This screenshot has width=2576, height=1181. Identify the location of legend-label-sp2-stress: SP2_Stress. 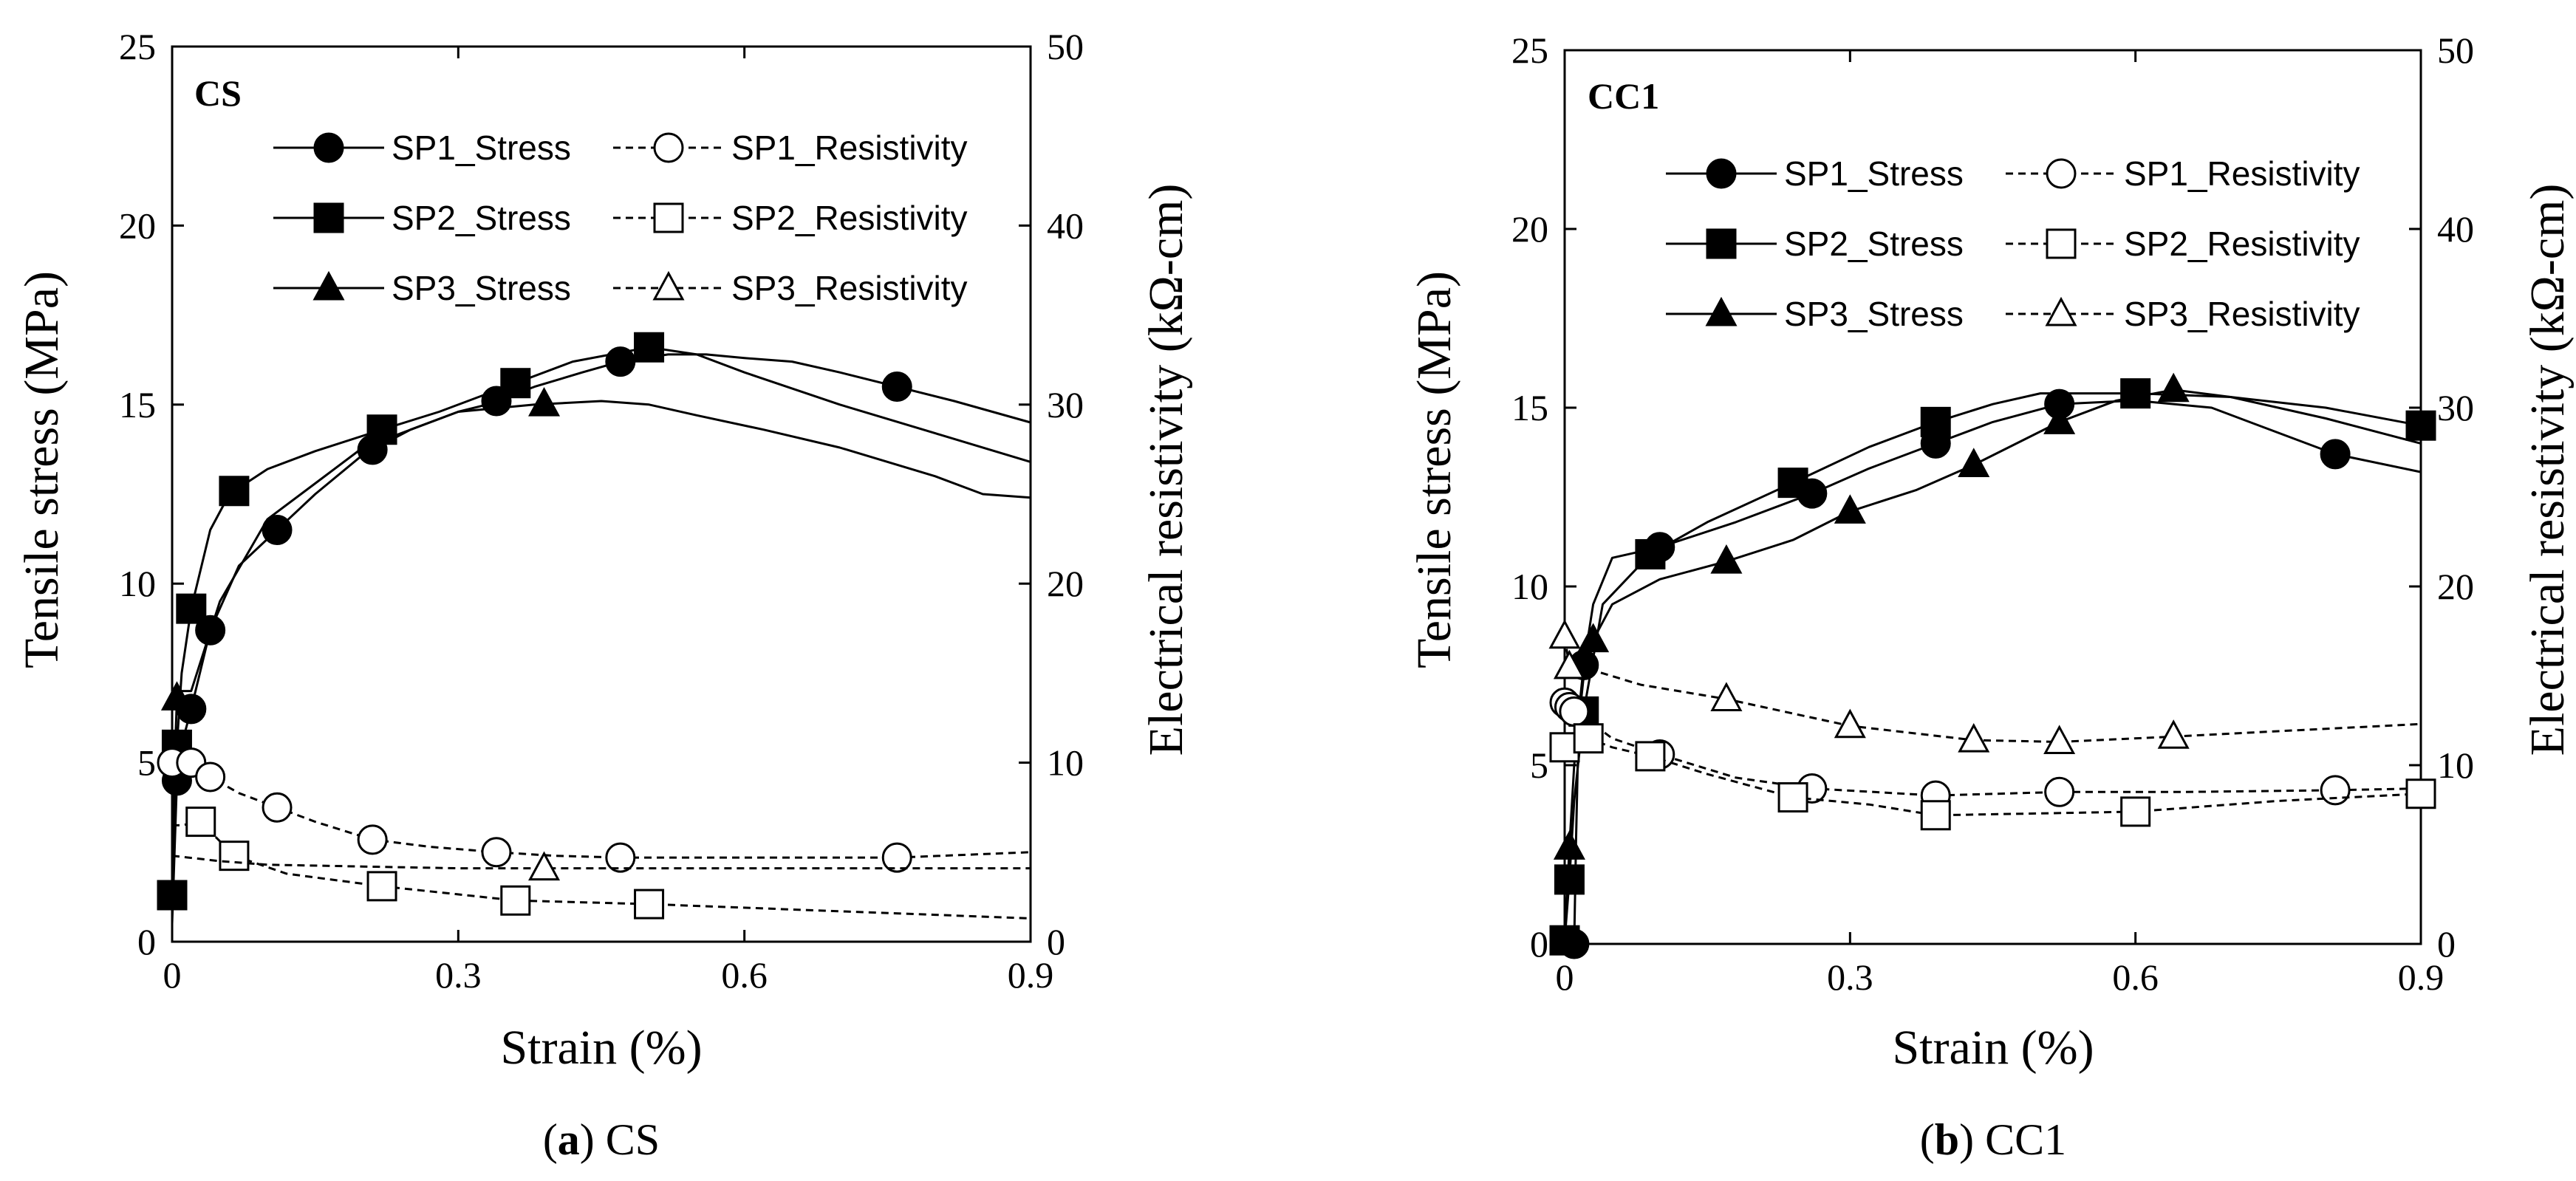
(1874, 244).